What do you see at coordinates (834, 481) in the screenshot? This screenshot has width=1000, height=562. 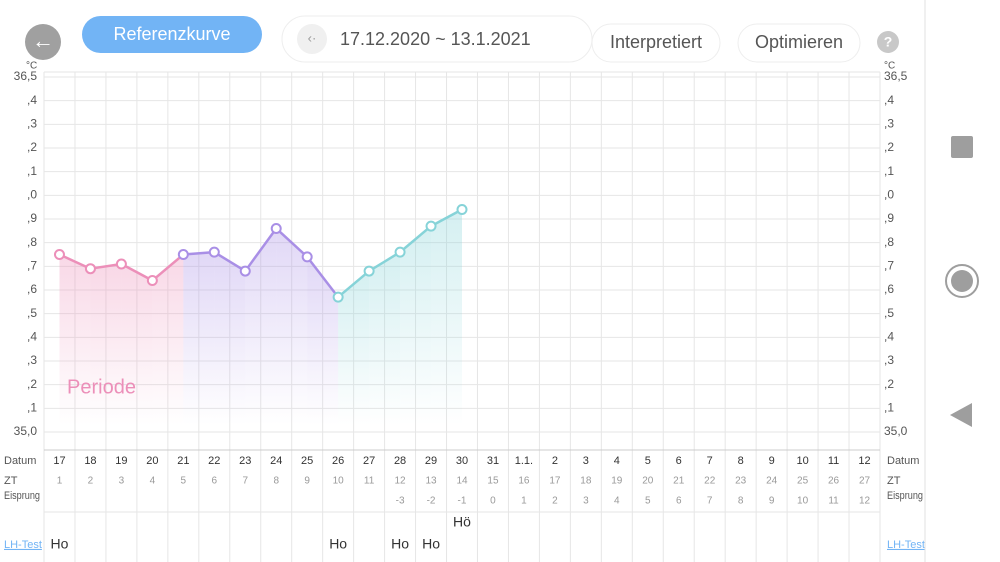 I see `cycle-day: 26` at bounding box center [834, 481].